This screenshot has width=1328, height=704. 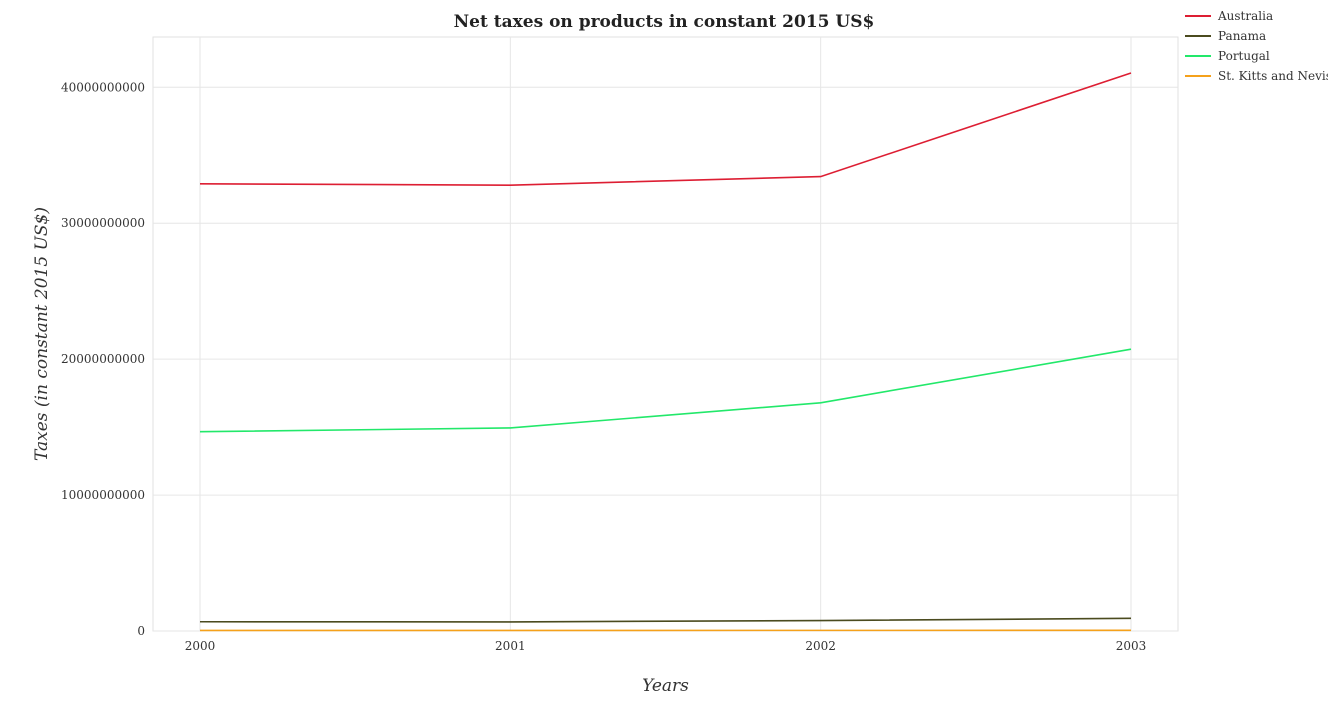 What do you see at coordinates (665, 686) in the screenshot?
I see `x-axis-label: Years` at bounding box center [665, 686].